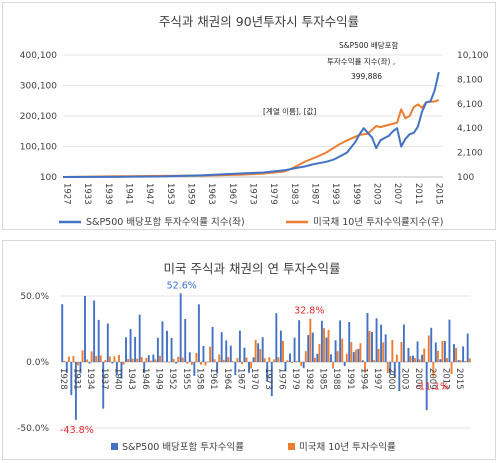 This screenshot has height=463, width=500. Describe the element at coordinates (33, 429) in the screenshot. I see `bar-y-tick-label: -50.0%` at that location.